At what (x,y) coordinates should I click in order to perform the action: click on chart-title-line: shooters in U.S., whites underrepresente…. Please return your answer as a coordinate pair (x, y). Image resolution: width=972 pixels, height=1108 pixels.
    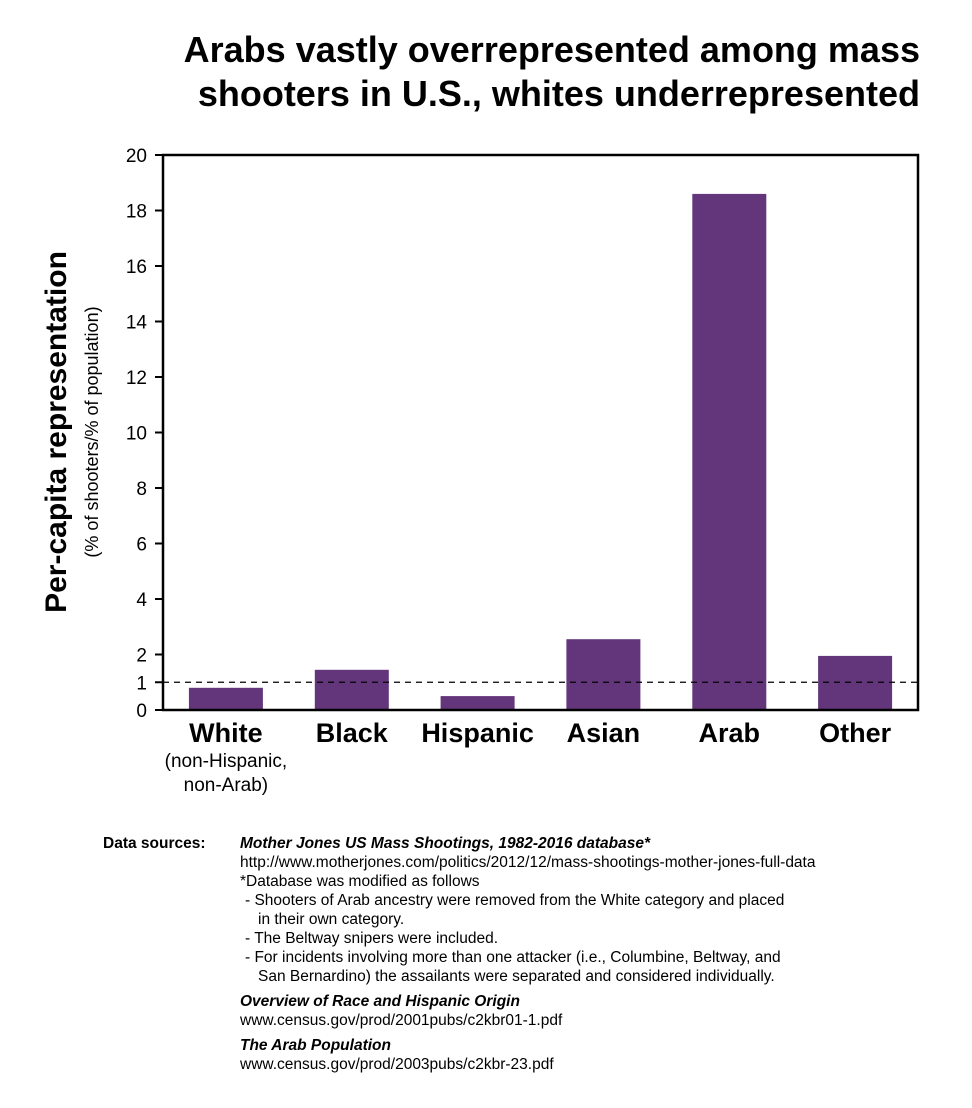
    Looking at the image, I should click on (558, 93).